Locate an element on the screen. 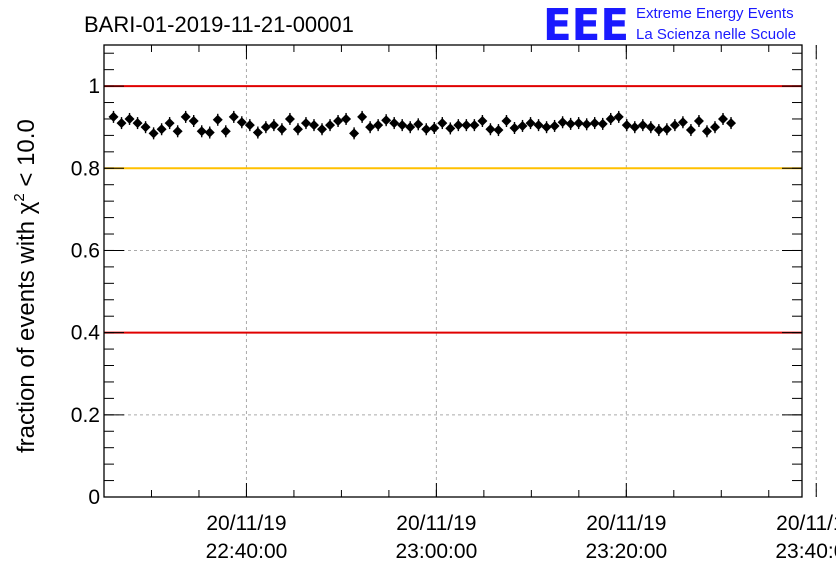 The height and width of the screenshot is (572, 836). x-tick-time: 23:40:00 is located at coordinates (805, 551).